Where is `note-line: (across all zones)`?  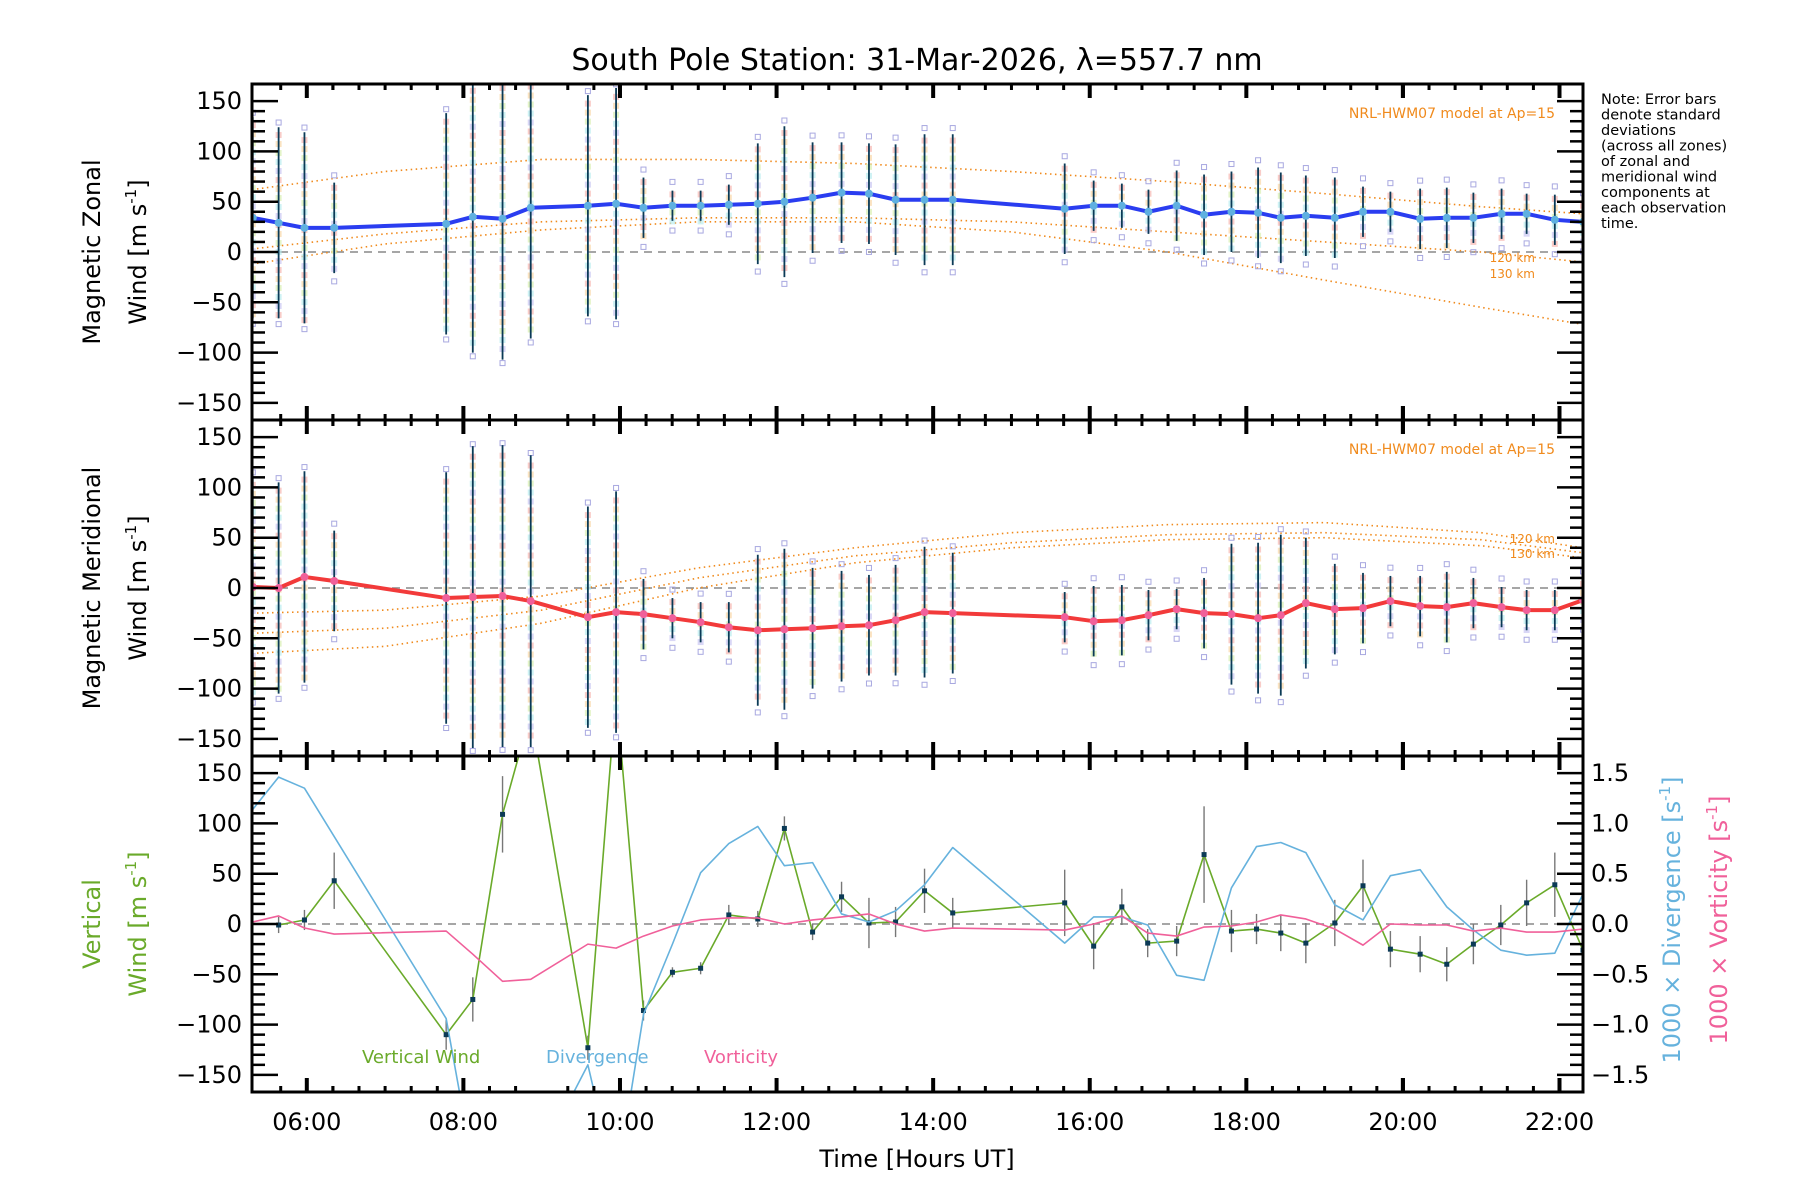
note-line: (across all zones) is located at coordinates (1664, 147).